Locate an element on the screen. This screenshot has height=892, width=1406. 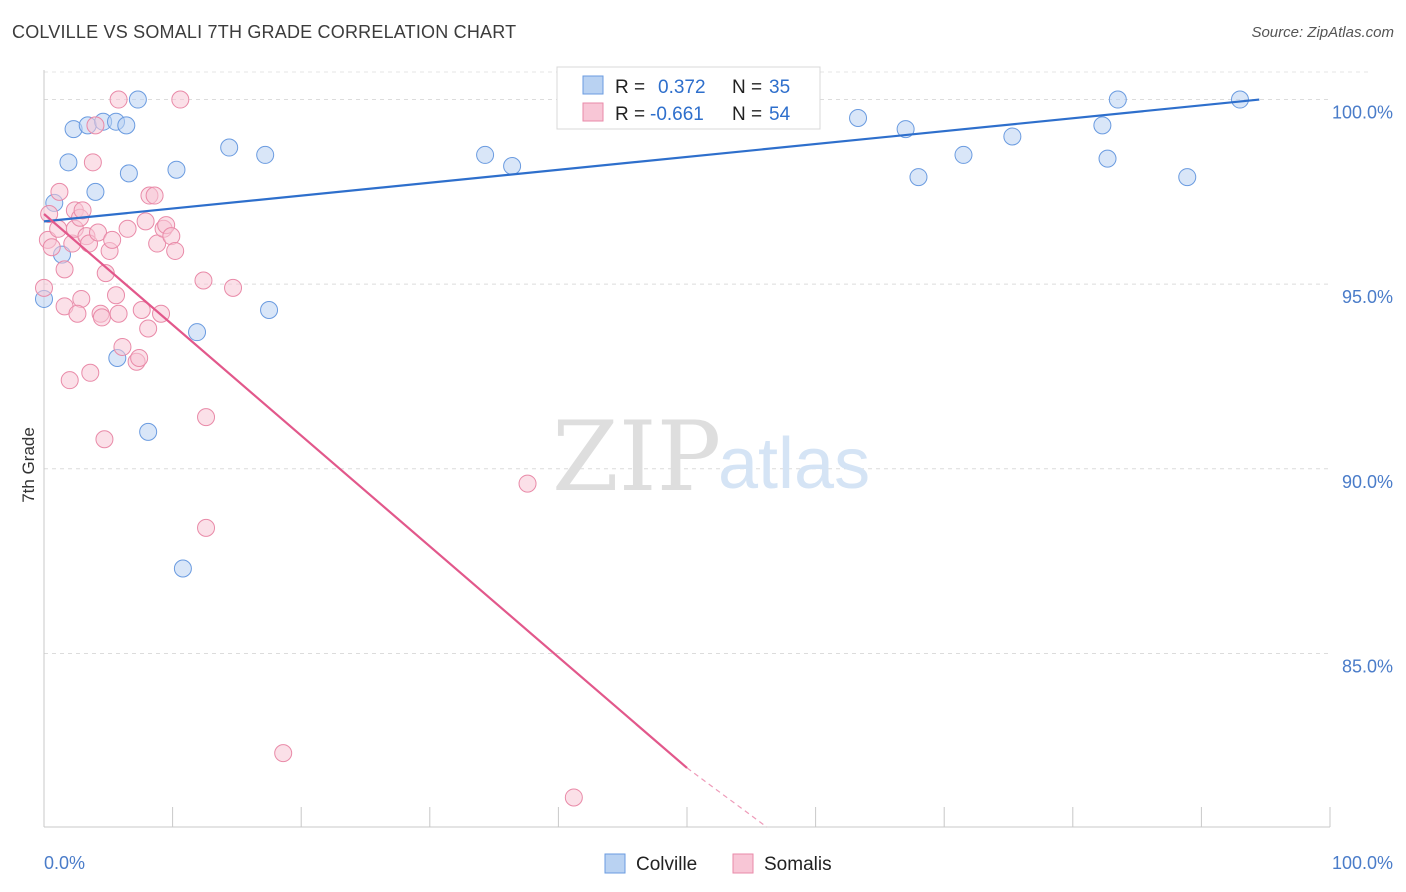
source-label: Source: ZipAtlas.com is located at coordinates (1322, 32).